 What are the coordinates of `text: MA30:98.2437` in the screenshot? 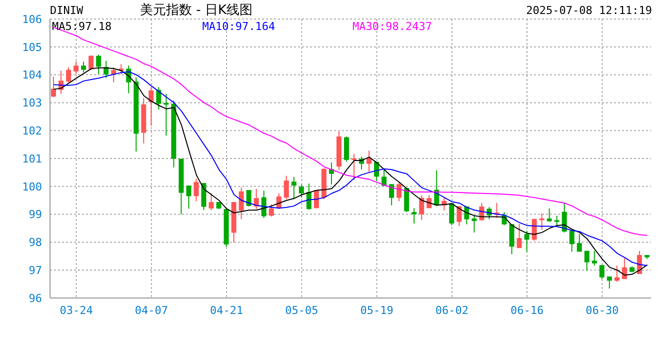 It's located at (392, 26).